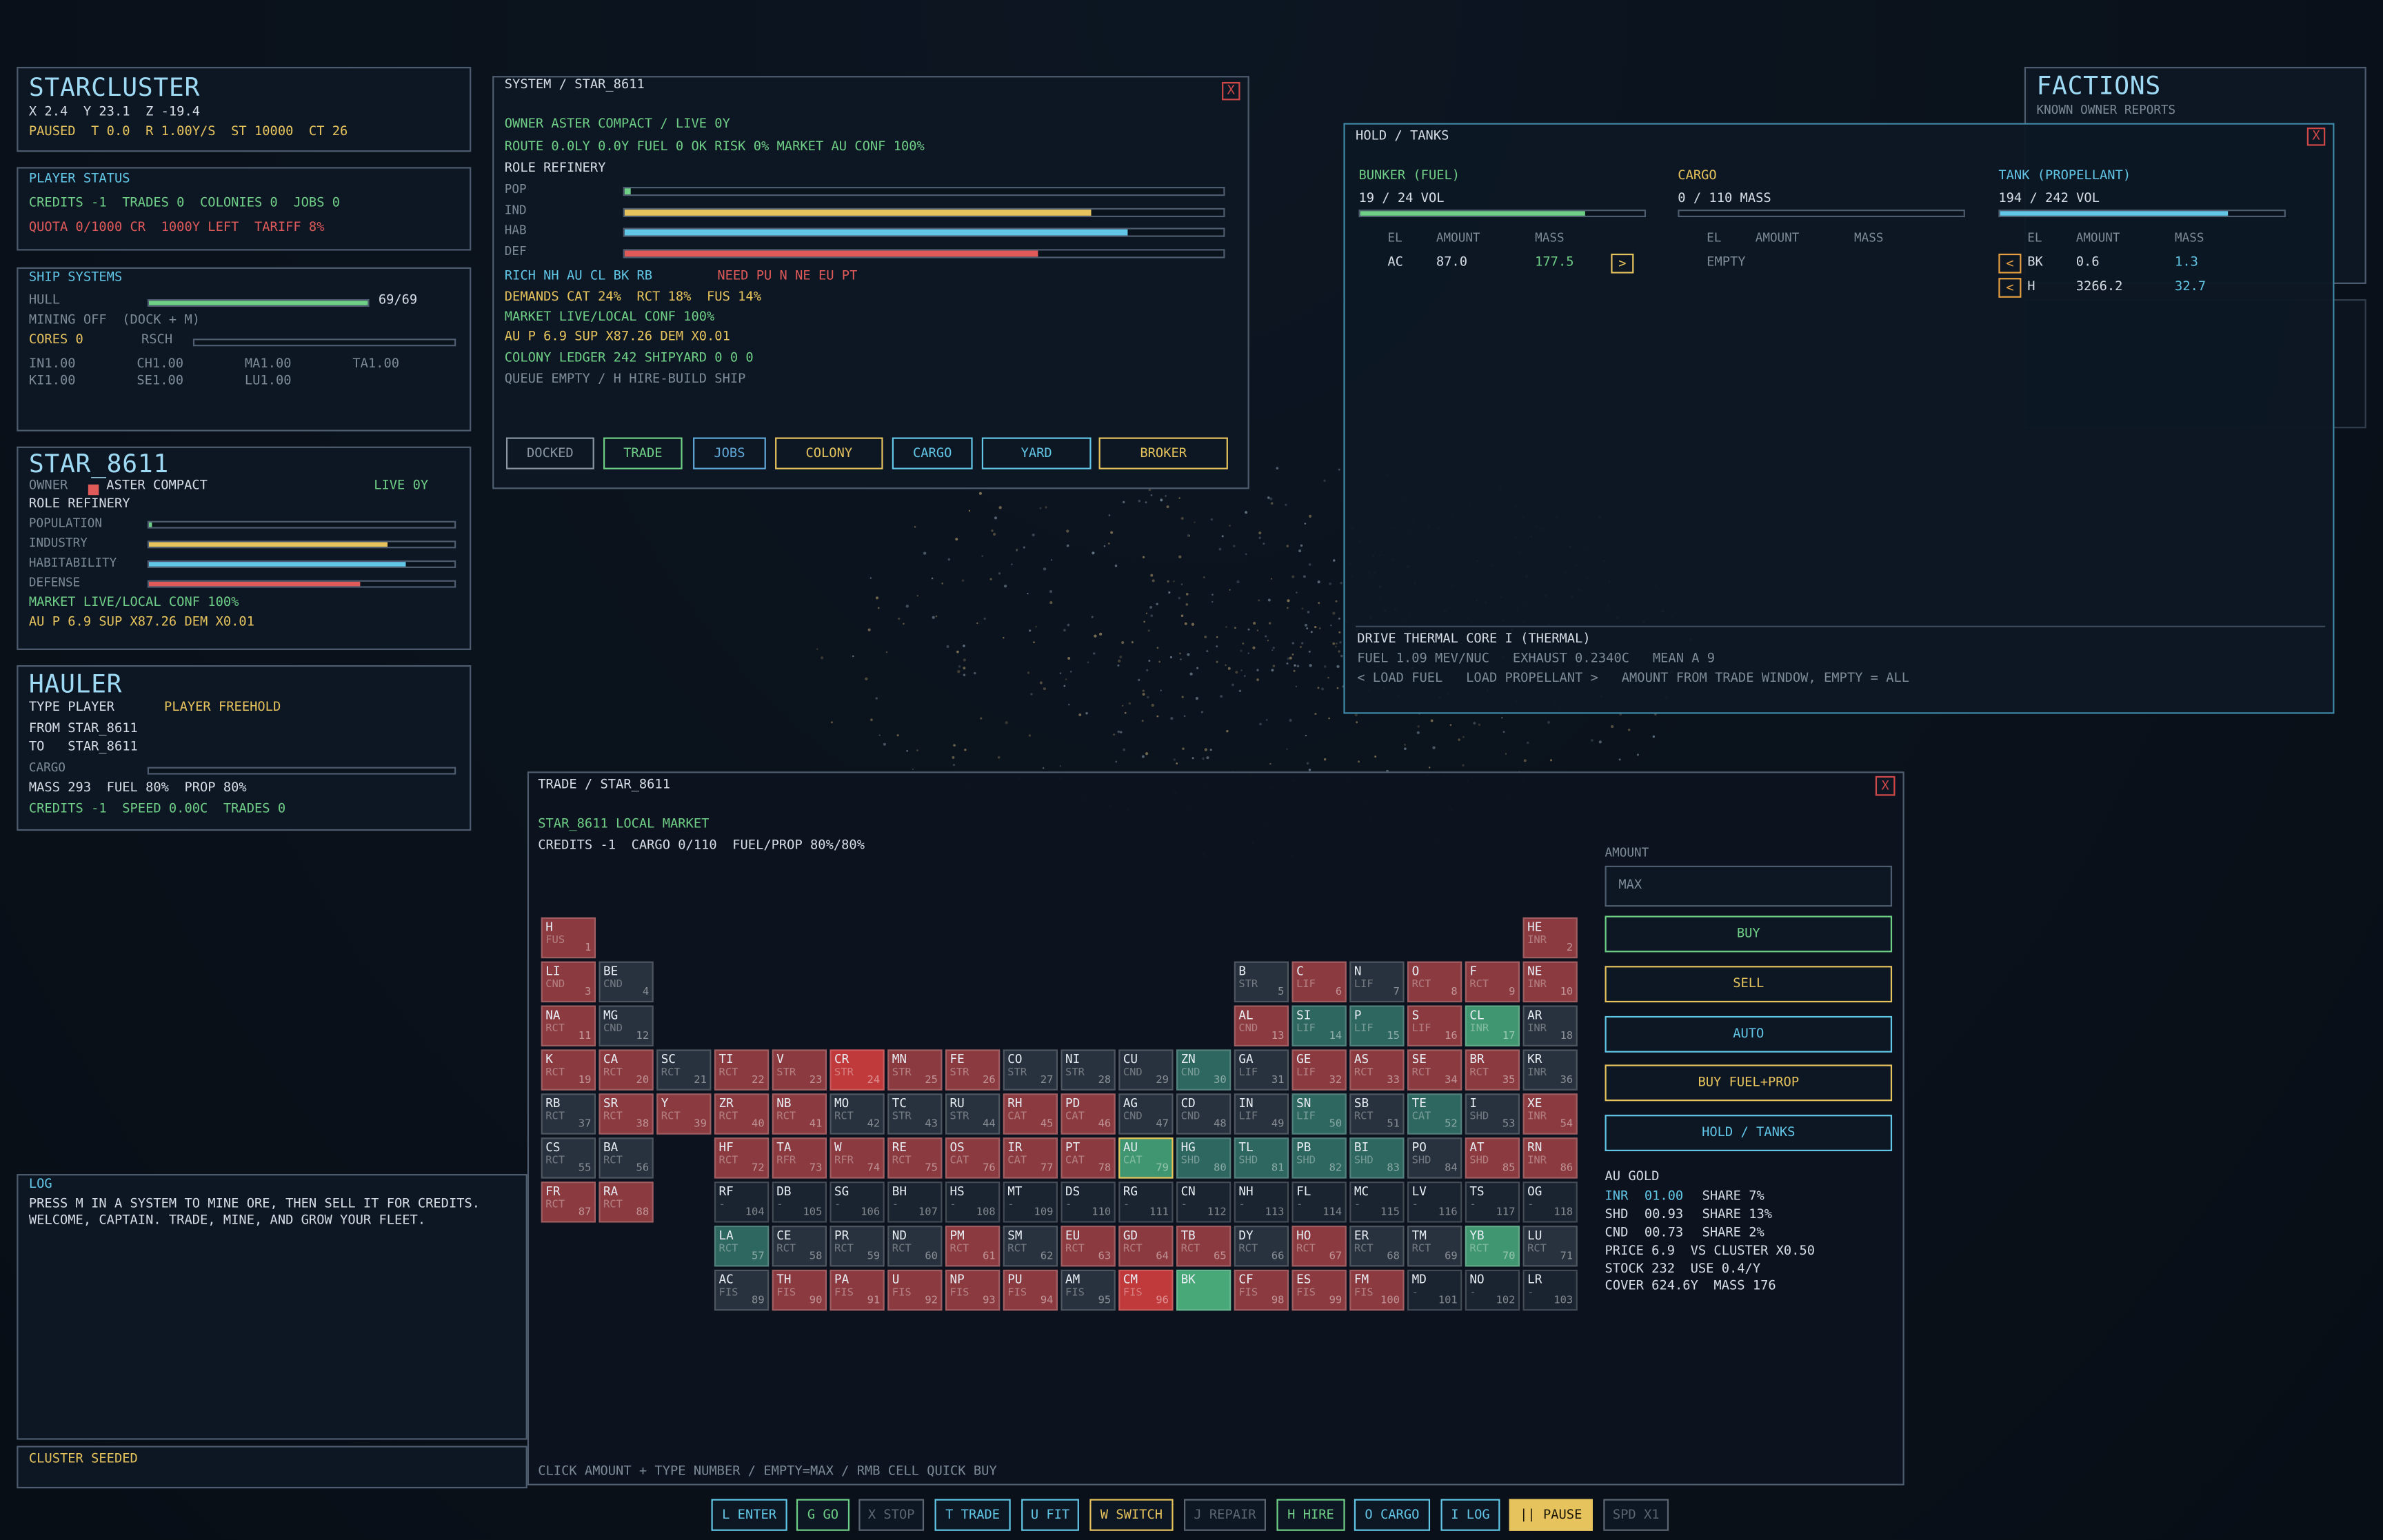 This screenshot has width=2383, height=1540. I want to click on element-cell: DB - 105, so click(799, 1203).